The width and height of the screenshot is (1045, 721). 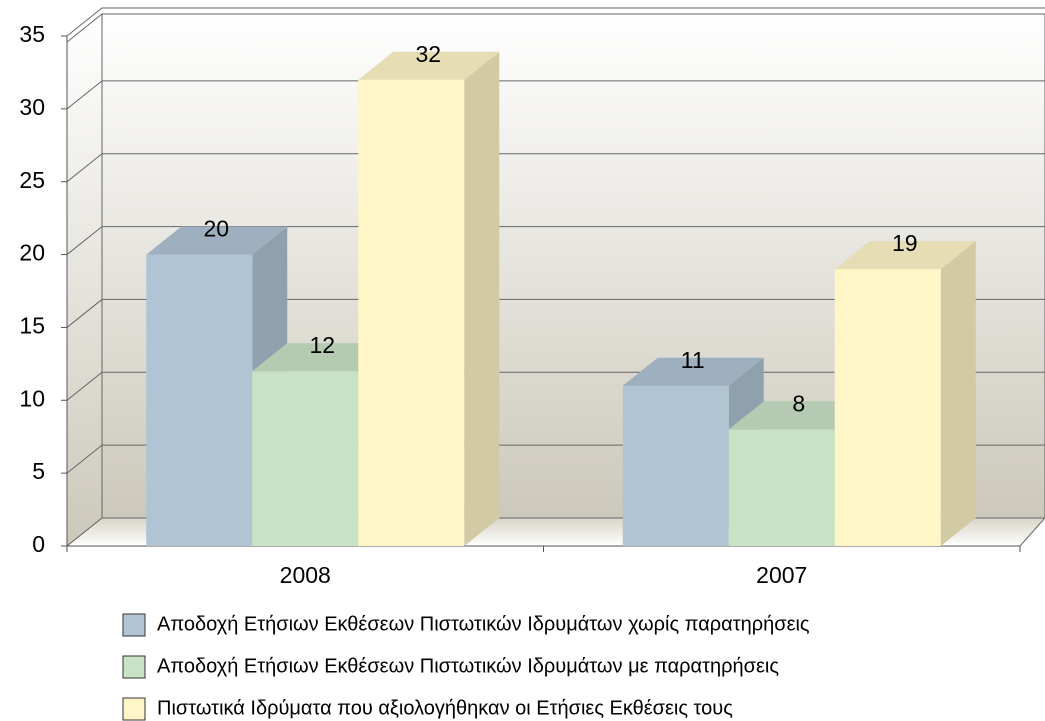 I want to click on y-tick-label: 25, so click(x=32, y=180).